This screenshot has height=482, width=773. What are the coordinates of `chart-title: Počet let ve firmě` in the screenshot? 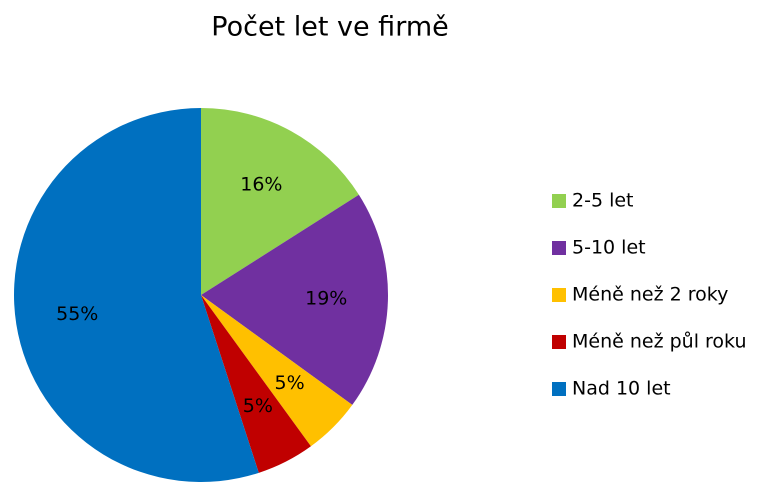 It's located at (329, 27).